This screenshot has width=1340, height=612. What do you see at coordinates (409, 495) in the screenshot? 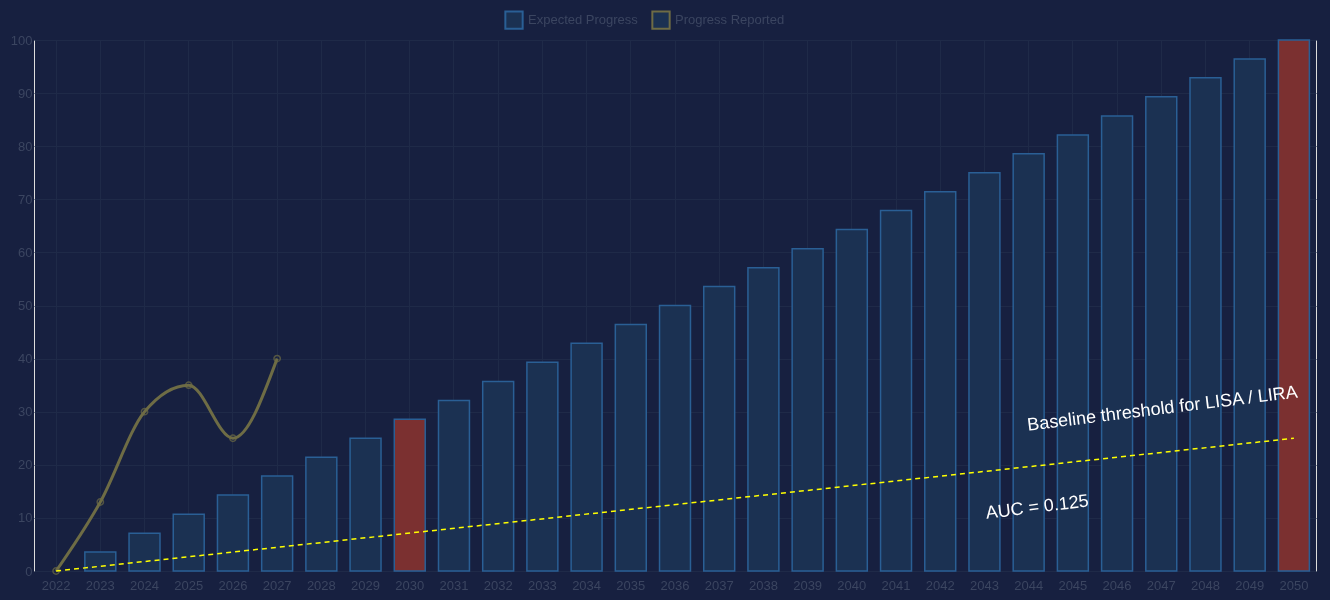
I see `bar` at bounding box center [409, 495].